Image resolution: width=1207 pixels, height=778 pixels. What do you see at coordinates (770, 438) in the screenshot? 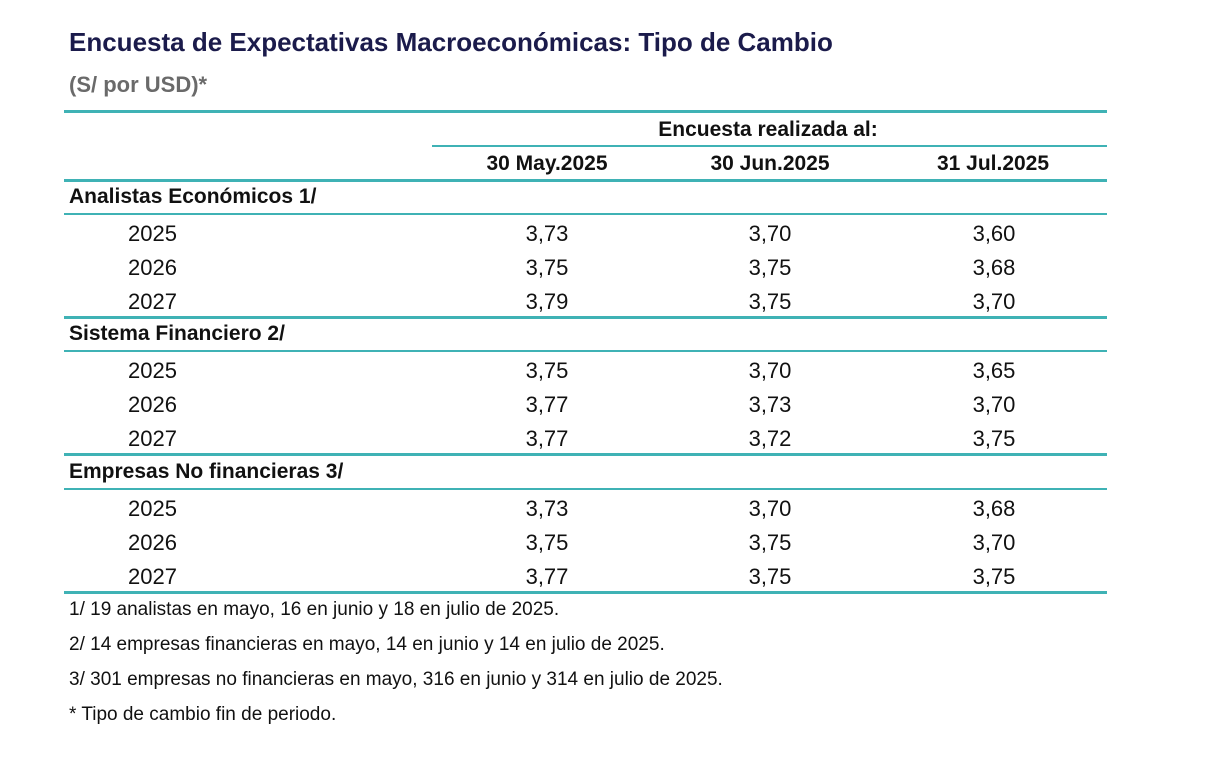
I see `table-cell: 3,72` at bounding box center [770, 438].